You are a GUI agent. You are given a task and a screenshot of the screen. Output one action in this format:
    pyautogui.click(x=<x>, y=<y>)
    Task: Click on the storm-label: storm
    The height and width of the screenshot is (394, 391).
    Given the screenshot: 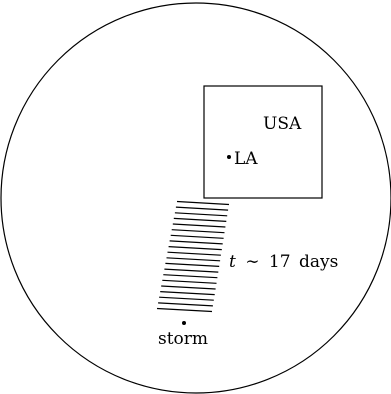 What is the action you would take?
    pyautogui.click(x=183, y=339)
    